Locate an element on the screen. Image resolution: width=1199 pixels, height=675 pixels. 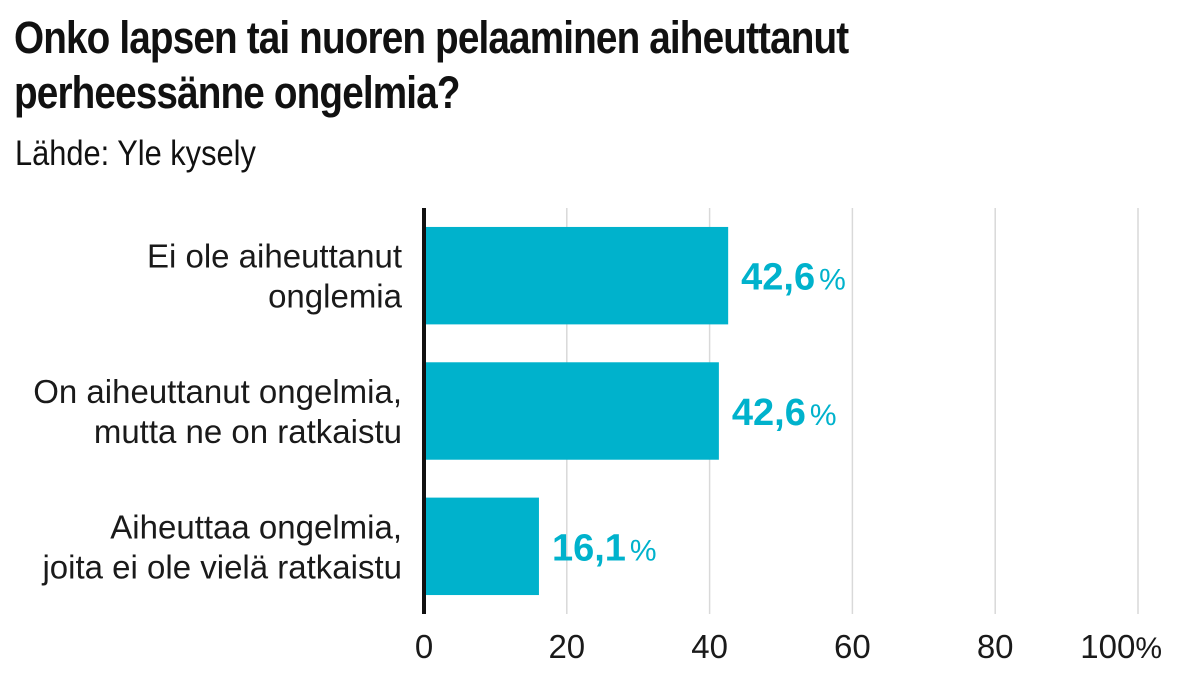
x-tick-label-100: 100% is located at coordinates (1121, 646).